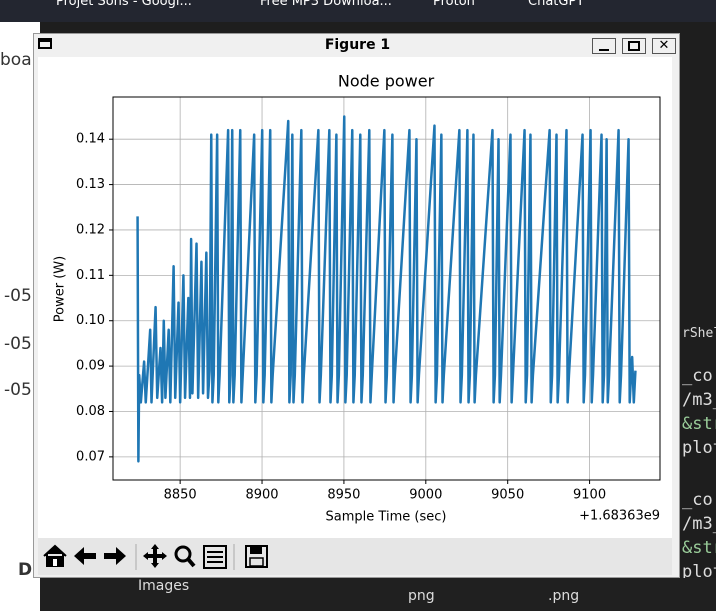 The width and height of the screenshot is (716, 611). I want to click on explorer: Images png .png, so click(378, 594).